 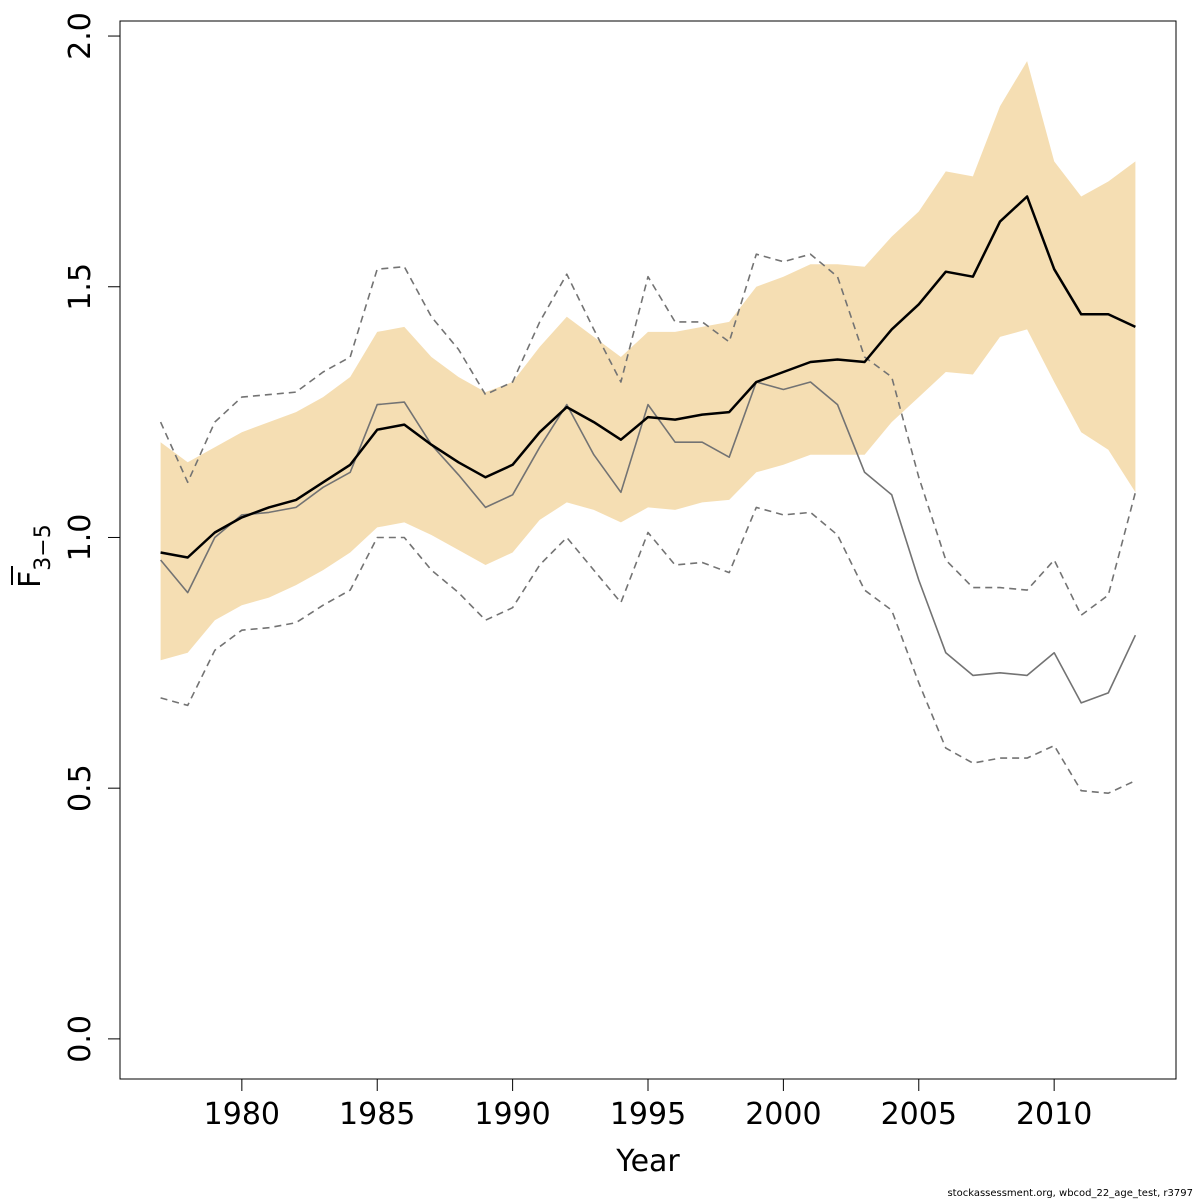 I want to click on x-tick-label: 1980, so click(x=242, y=1114).